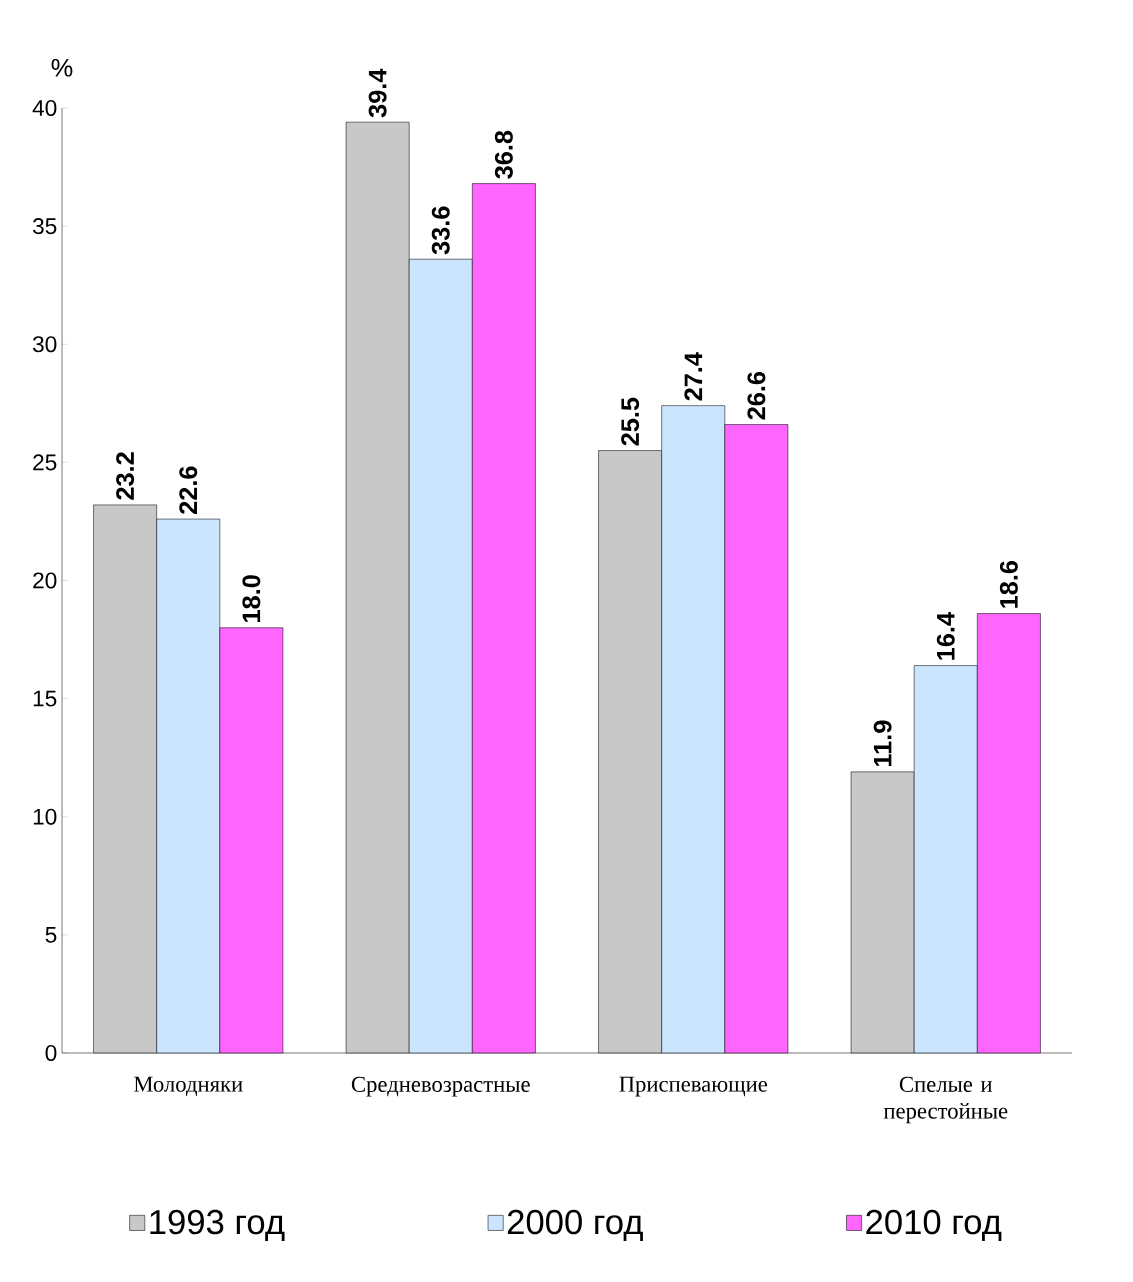  What do you see at coordinates (51, 934) in the screenshot?
I see `y-tick-label: 5` at bounding box center [51, 934].